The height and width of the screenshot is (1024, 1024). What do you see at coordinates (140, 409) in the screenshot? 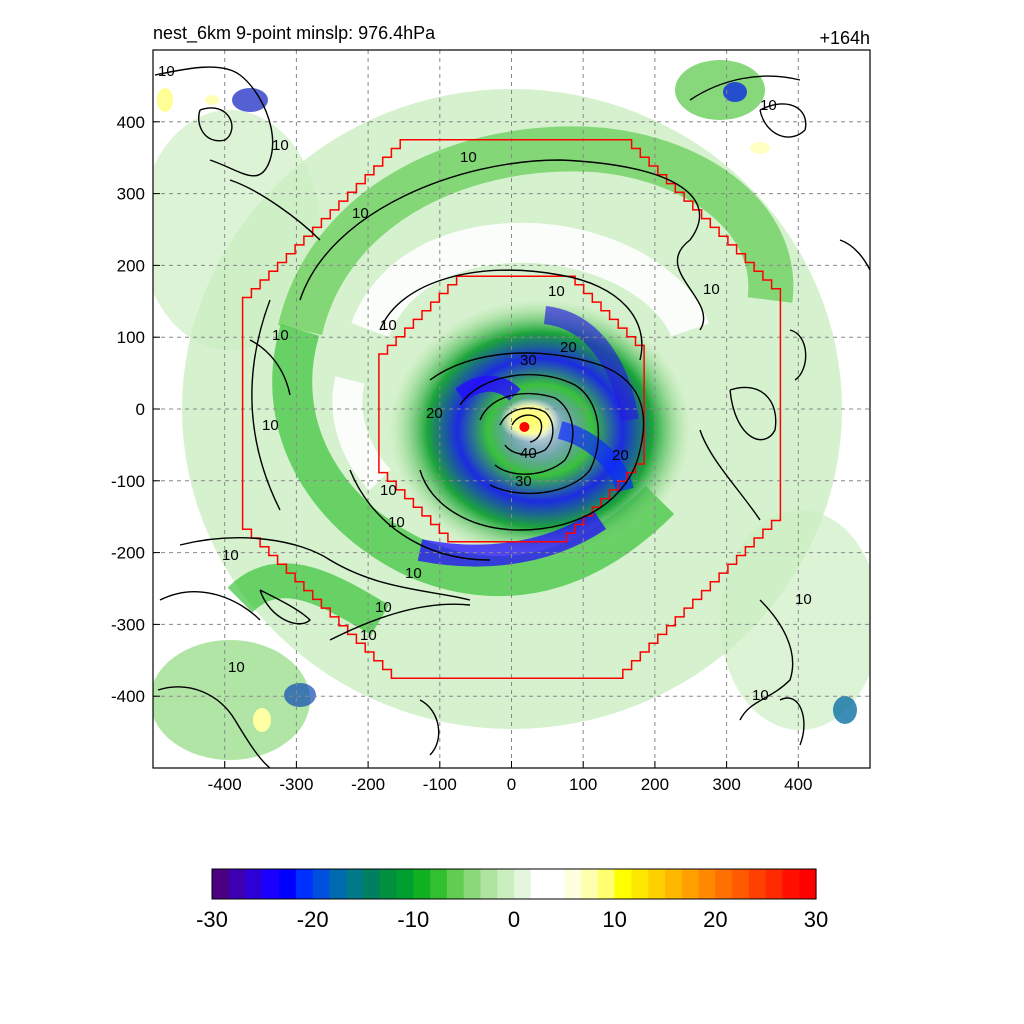
I see `y-tick-label: 0` at bounding box center [140, 409].